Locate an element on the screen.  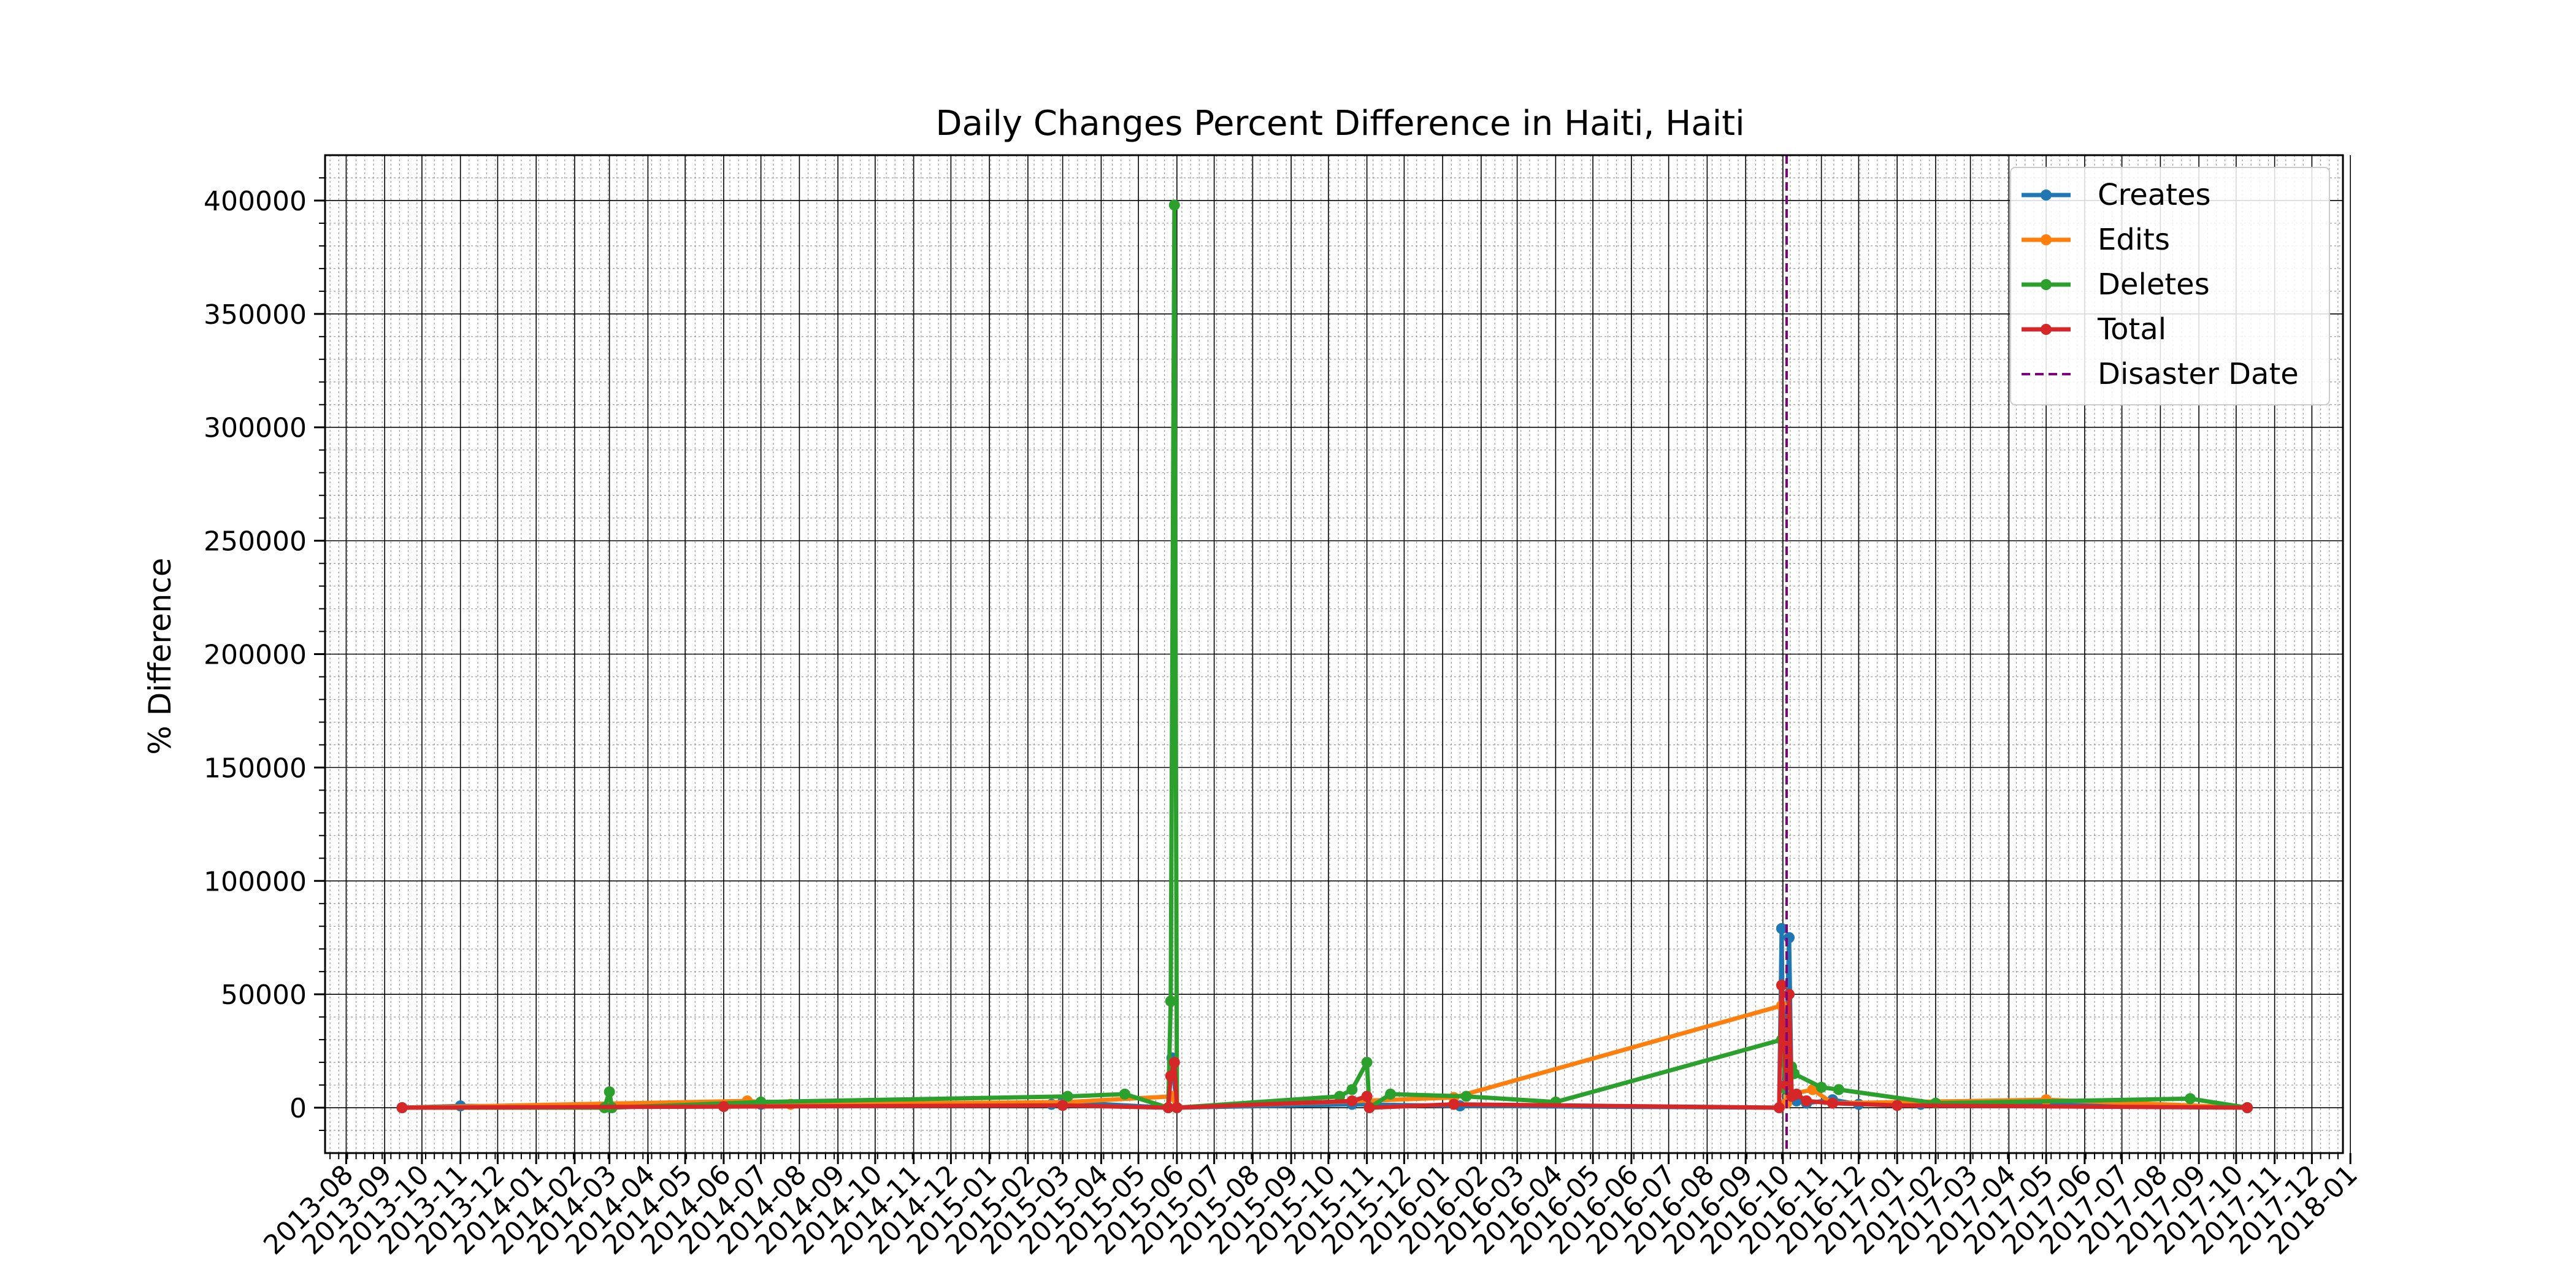
y-axis-label: % Difference is located at coordinates (160, 656).